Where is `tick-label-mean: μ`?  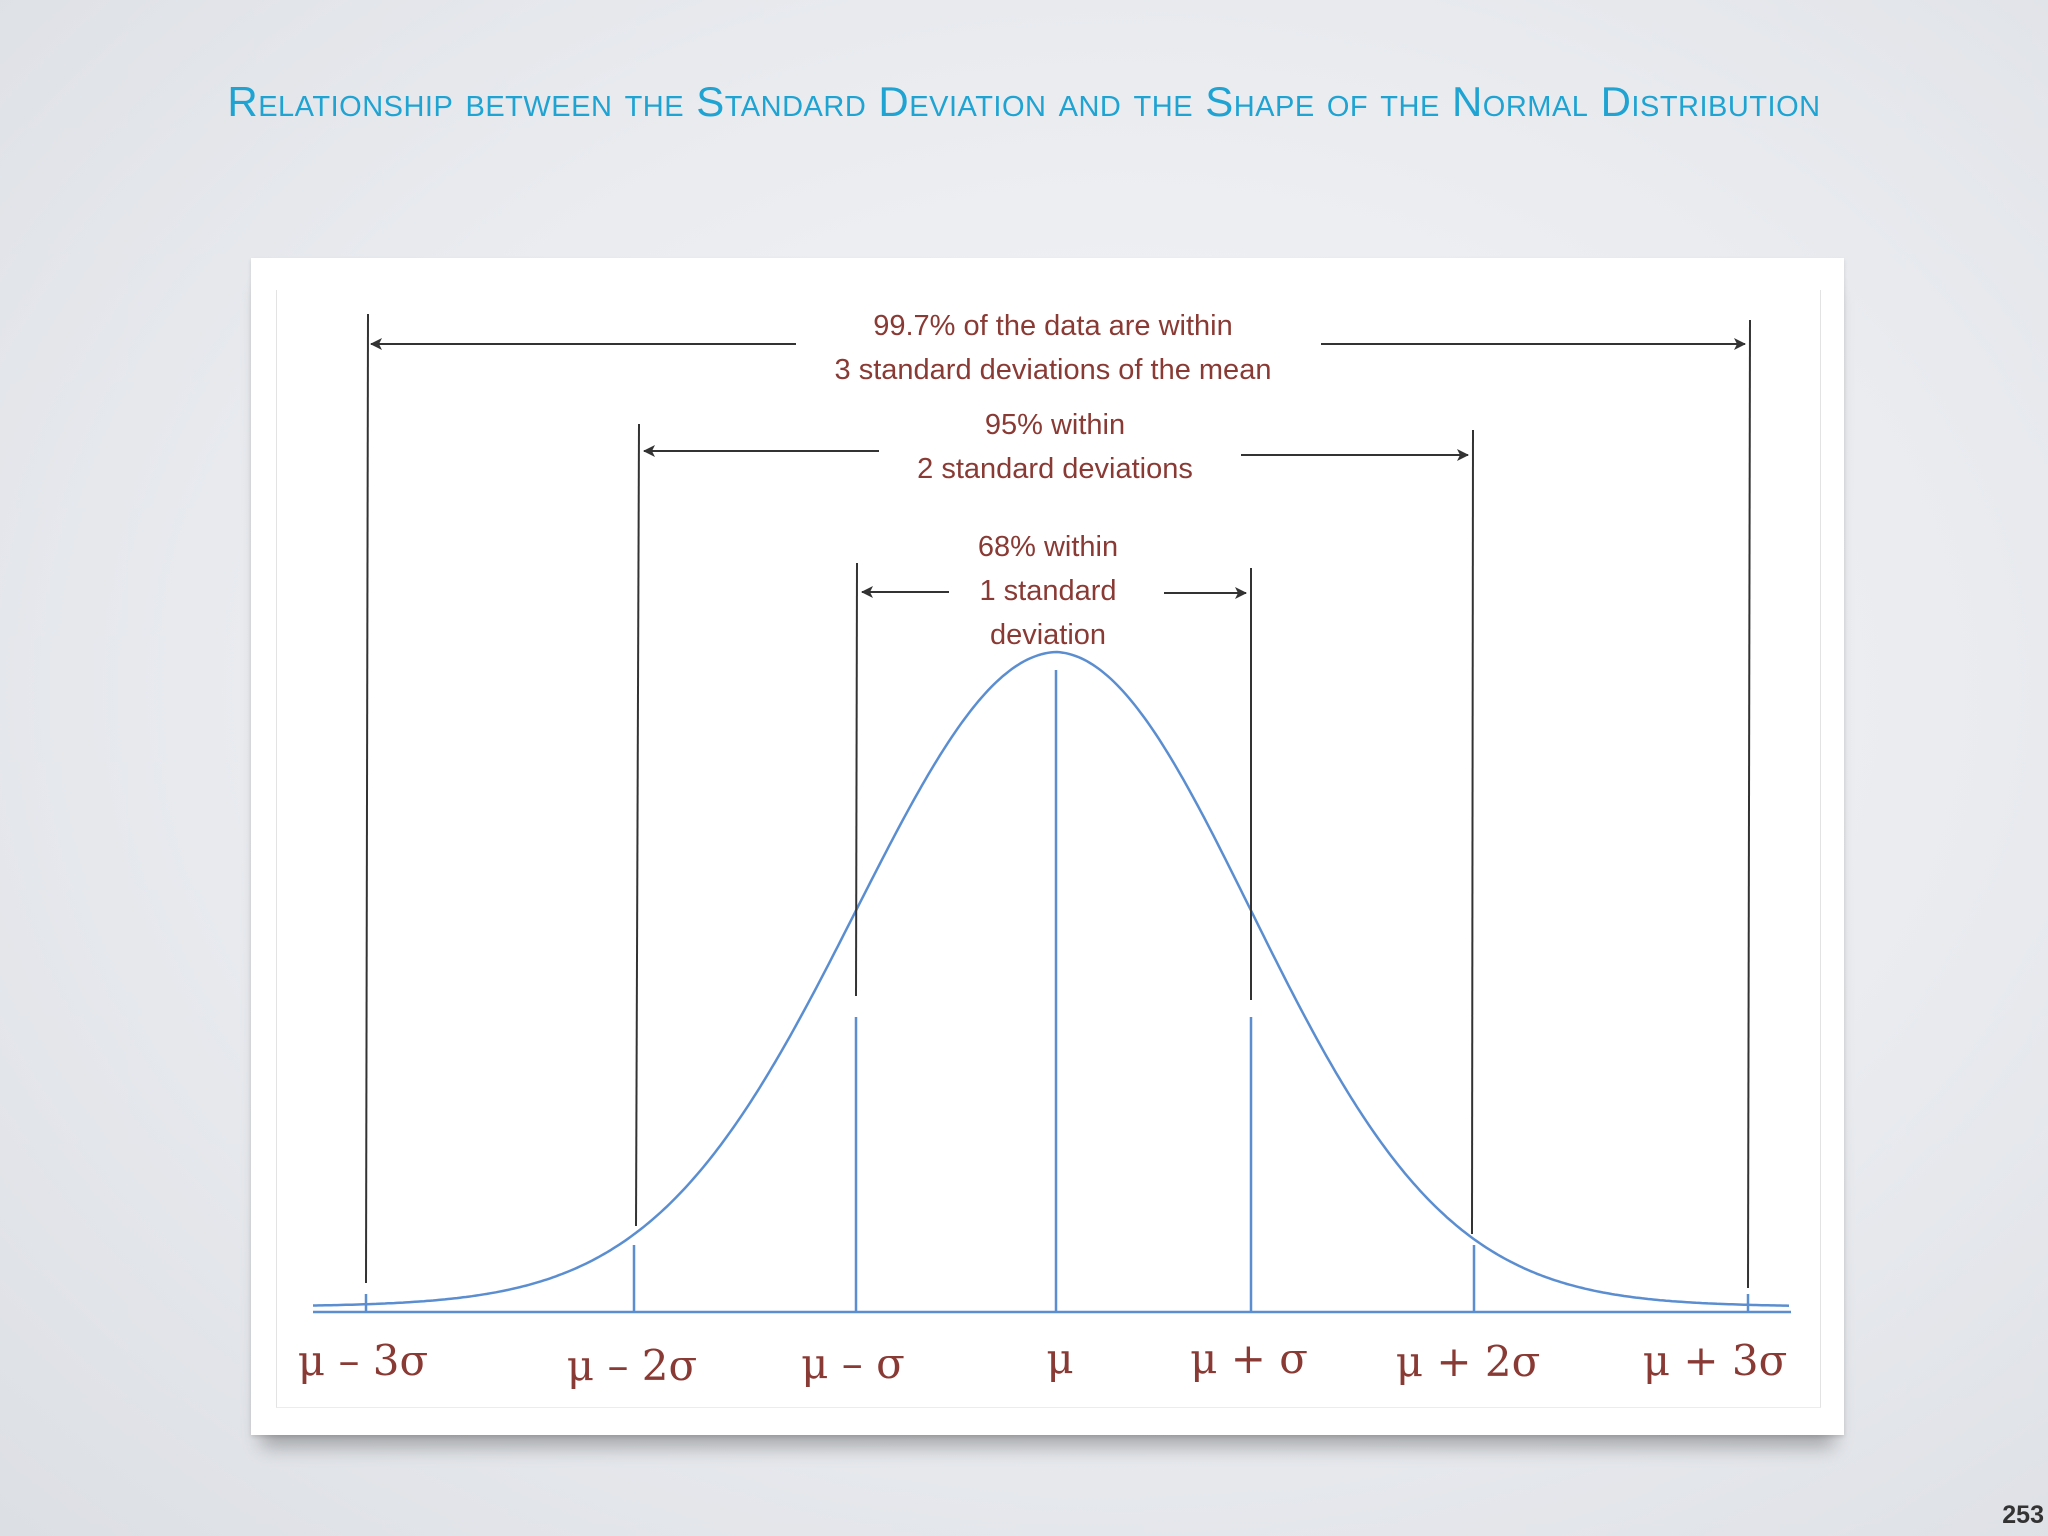 tick-label-mean: μ is located at coordinates (1059, 1358).